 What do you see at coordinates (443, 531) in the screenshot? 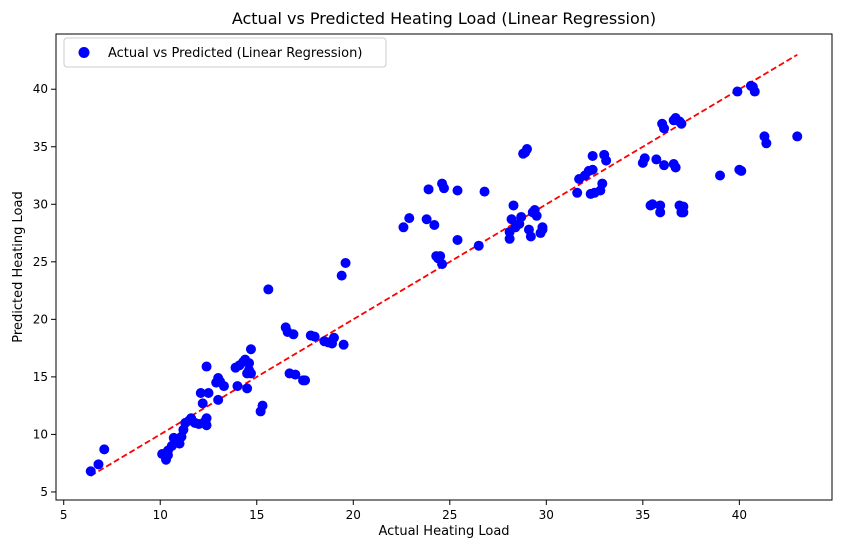
I see `x-axis-label: Actual Heating Load` at bounding box center [443, 531].